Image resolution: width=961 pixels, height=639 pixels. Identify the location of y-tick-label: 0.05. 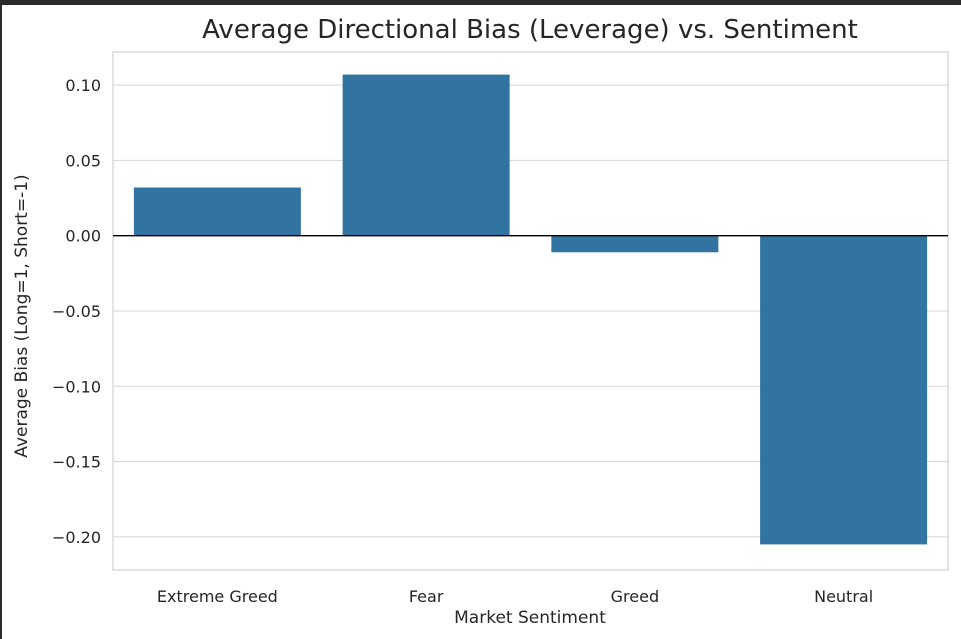
(83, 160).